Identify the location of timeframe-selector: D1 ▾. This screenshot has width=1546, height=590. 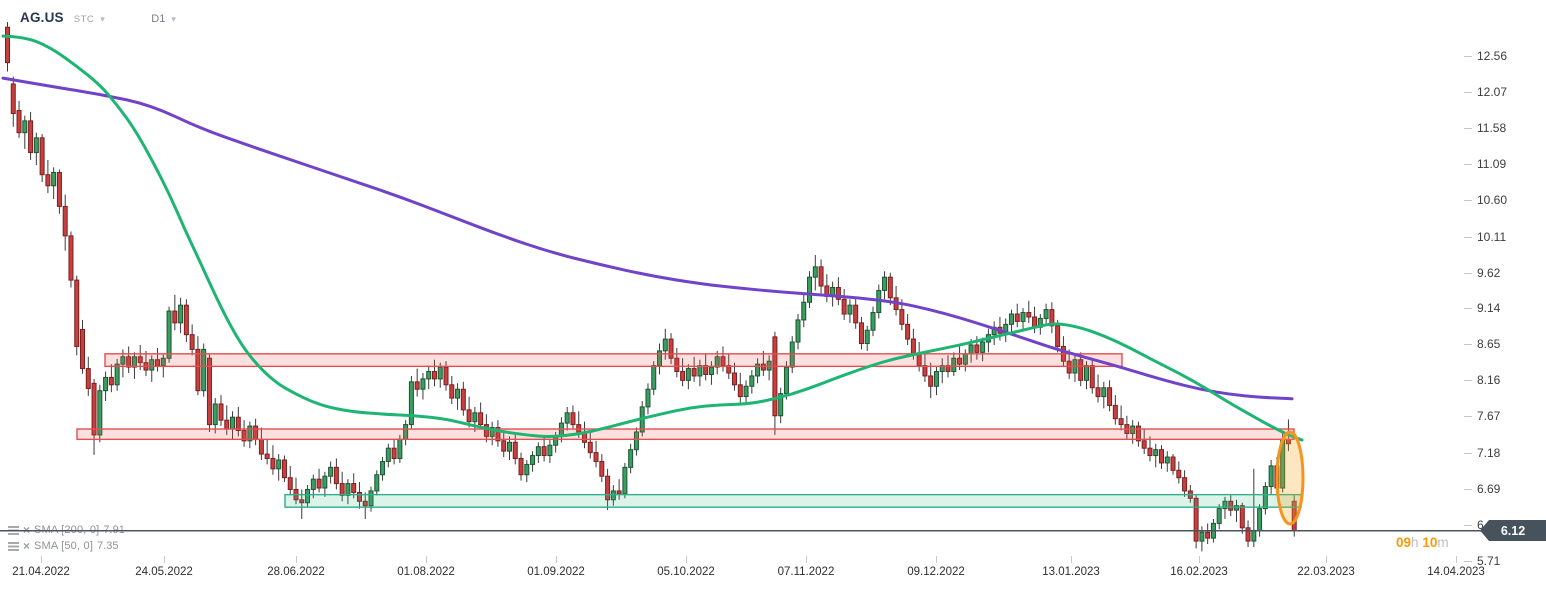
(163, 19).